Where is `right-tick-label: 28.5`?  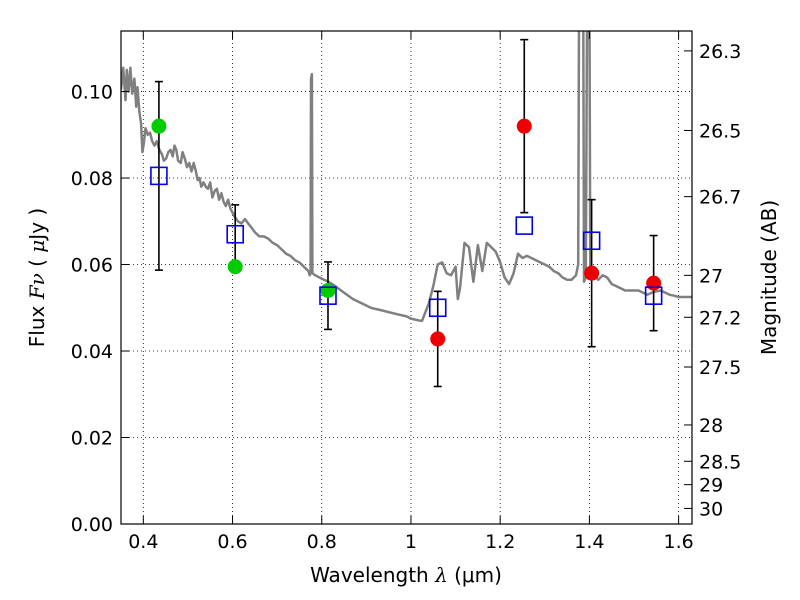 right-tick-label: 28.5 is located at coordinates (720, 462).